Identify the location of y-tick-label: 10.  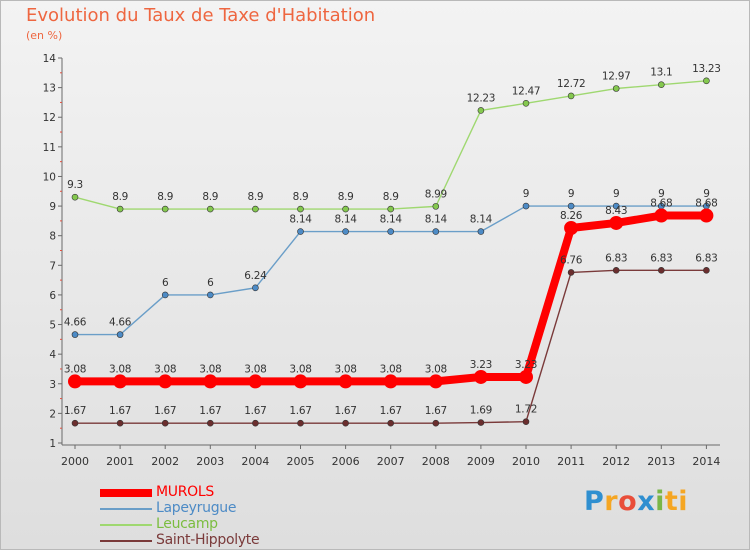
(49, 177).